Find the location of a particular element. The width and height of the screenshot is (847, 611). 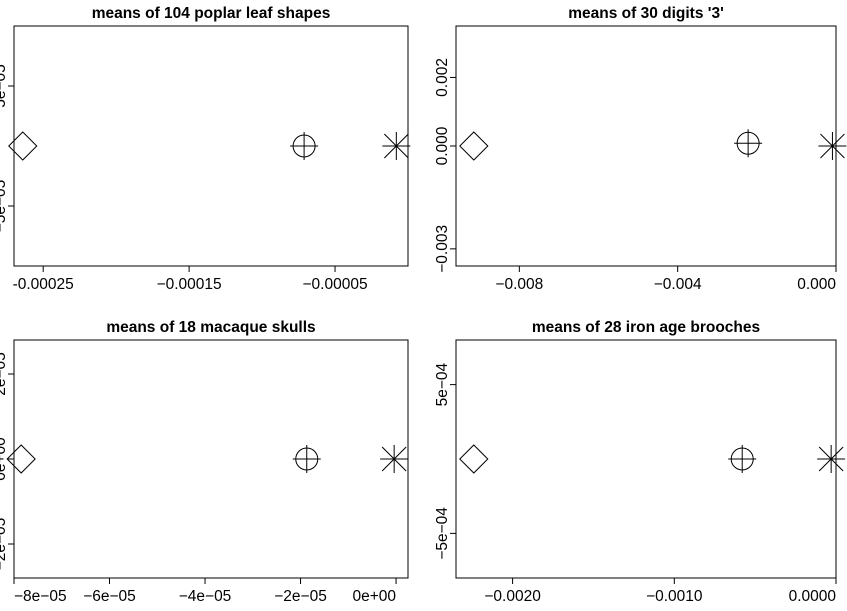

x-tick-label: 0.000 is located at coordinates (816, 284).